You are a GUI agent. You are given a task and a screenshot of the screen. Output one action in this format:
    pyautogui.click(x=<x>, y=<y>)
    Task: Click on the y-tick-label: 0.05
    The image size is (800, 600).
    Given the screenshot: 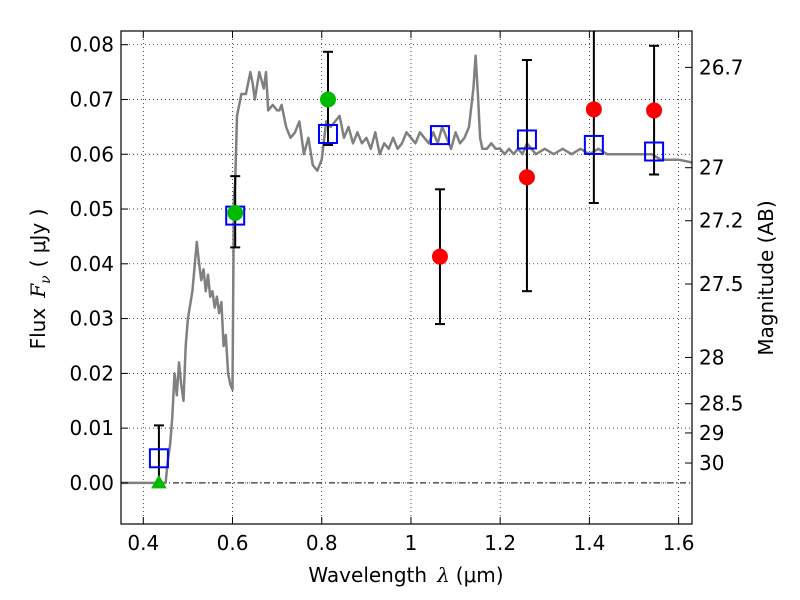 What is the action you would take?
    pyautogui.click(x=91, y=209)
    